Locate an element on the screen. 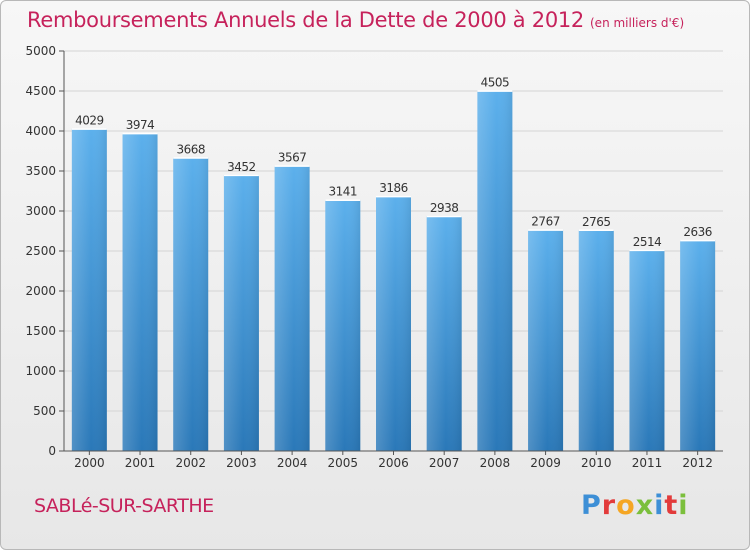 The width and height of the screenshot is (750, 550). data-label: 2767 is located at coordinates (545, 222).